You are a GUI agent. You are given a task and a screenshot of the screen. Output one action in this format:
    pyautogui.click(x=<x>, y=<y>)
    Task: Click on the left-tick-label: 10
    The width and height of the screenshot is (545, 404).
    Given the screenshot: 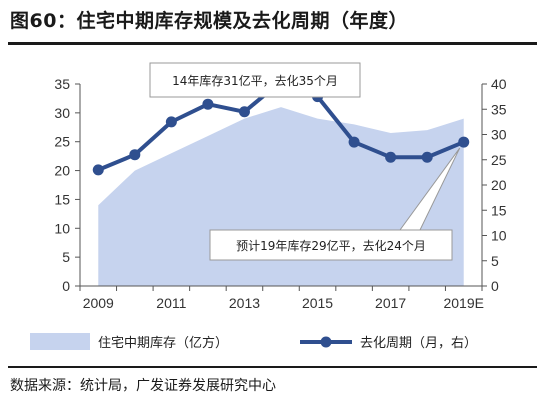 What is the action you would take?
    pyautogui.click(x=62, y=228)
    